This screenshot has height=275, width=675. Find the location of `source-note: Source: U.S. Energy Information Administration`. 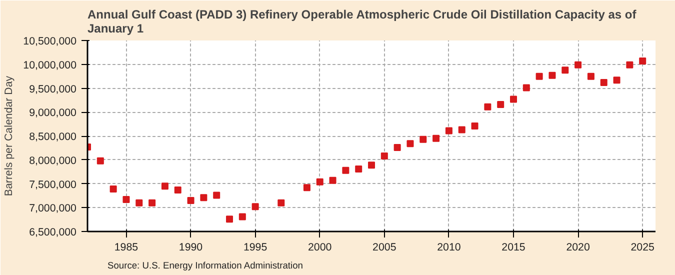

source-note: Source: U.S. Energy Information Administration is located at coordinates (205, 265).